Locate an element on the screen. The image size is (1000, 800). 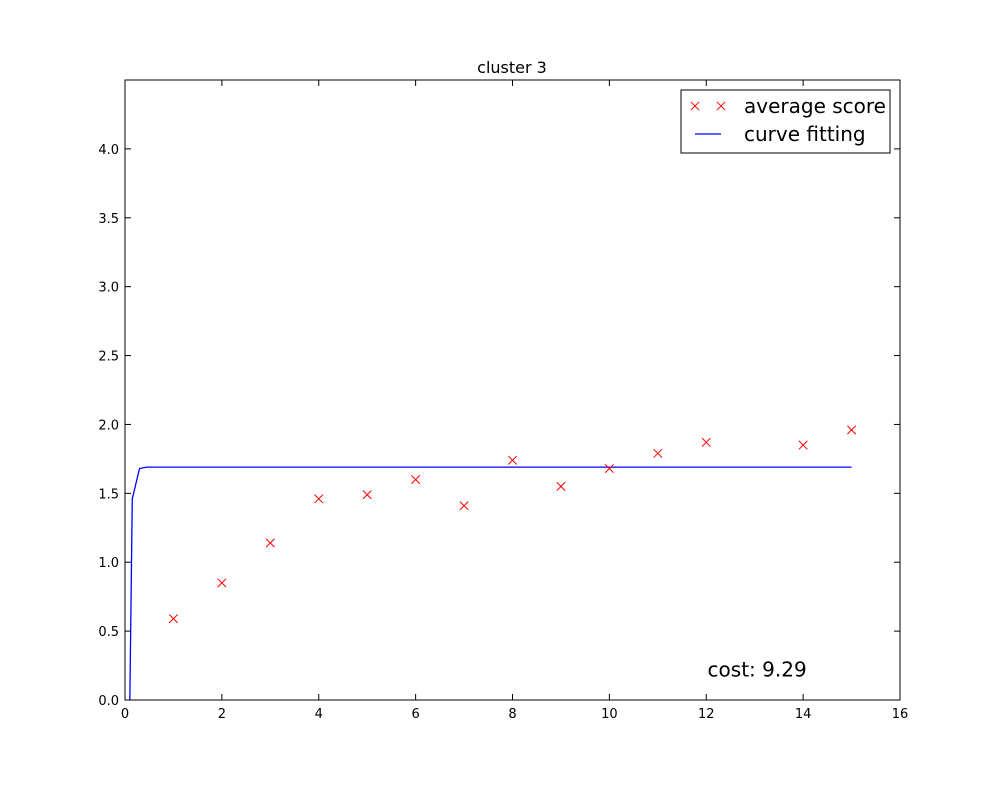
y-tick-label: 2.0 is located at coordinates (108, 425).